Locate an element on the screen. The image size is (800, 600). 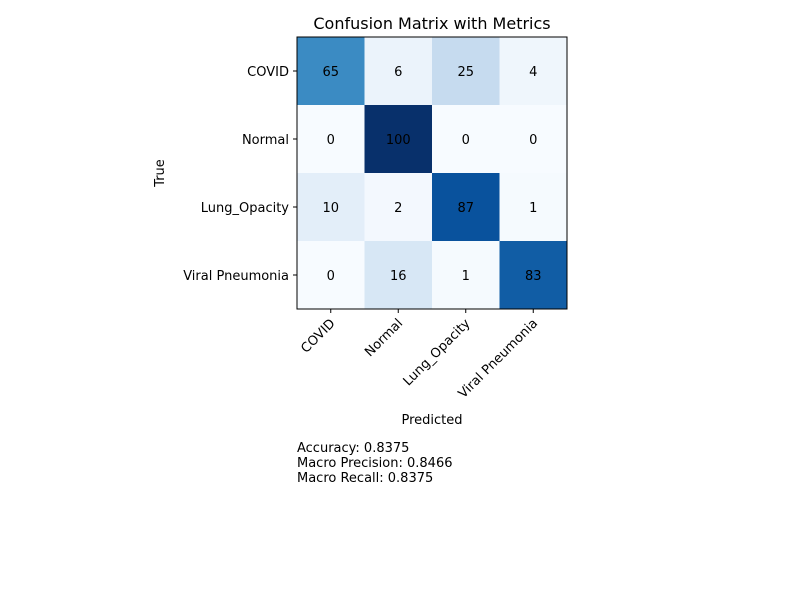
cell-value-label: 65 is located at coordinates (330, 72).